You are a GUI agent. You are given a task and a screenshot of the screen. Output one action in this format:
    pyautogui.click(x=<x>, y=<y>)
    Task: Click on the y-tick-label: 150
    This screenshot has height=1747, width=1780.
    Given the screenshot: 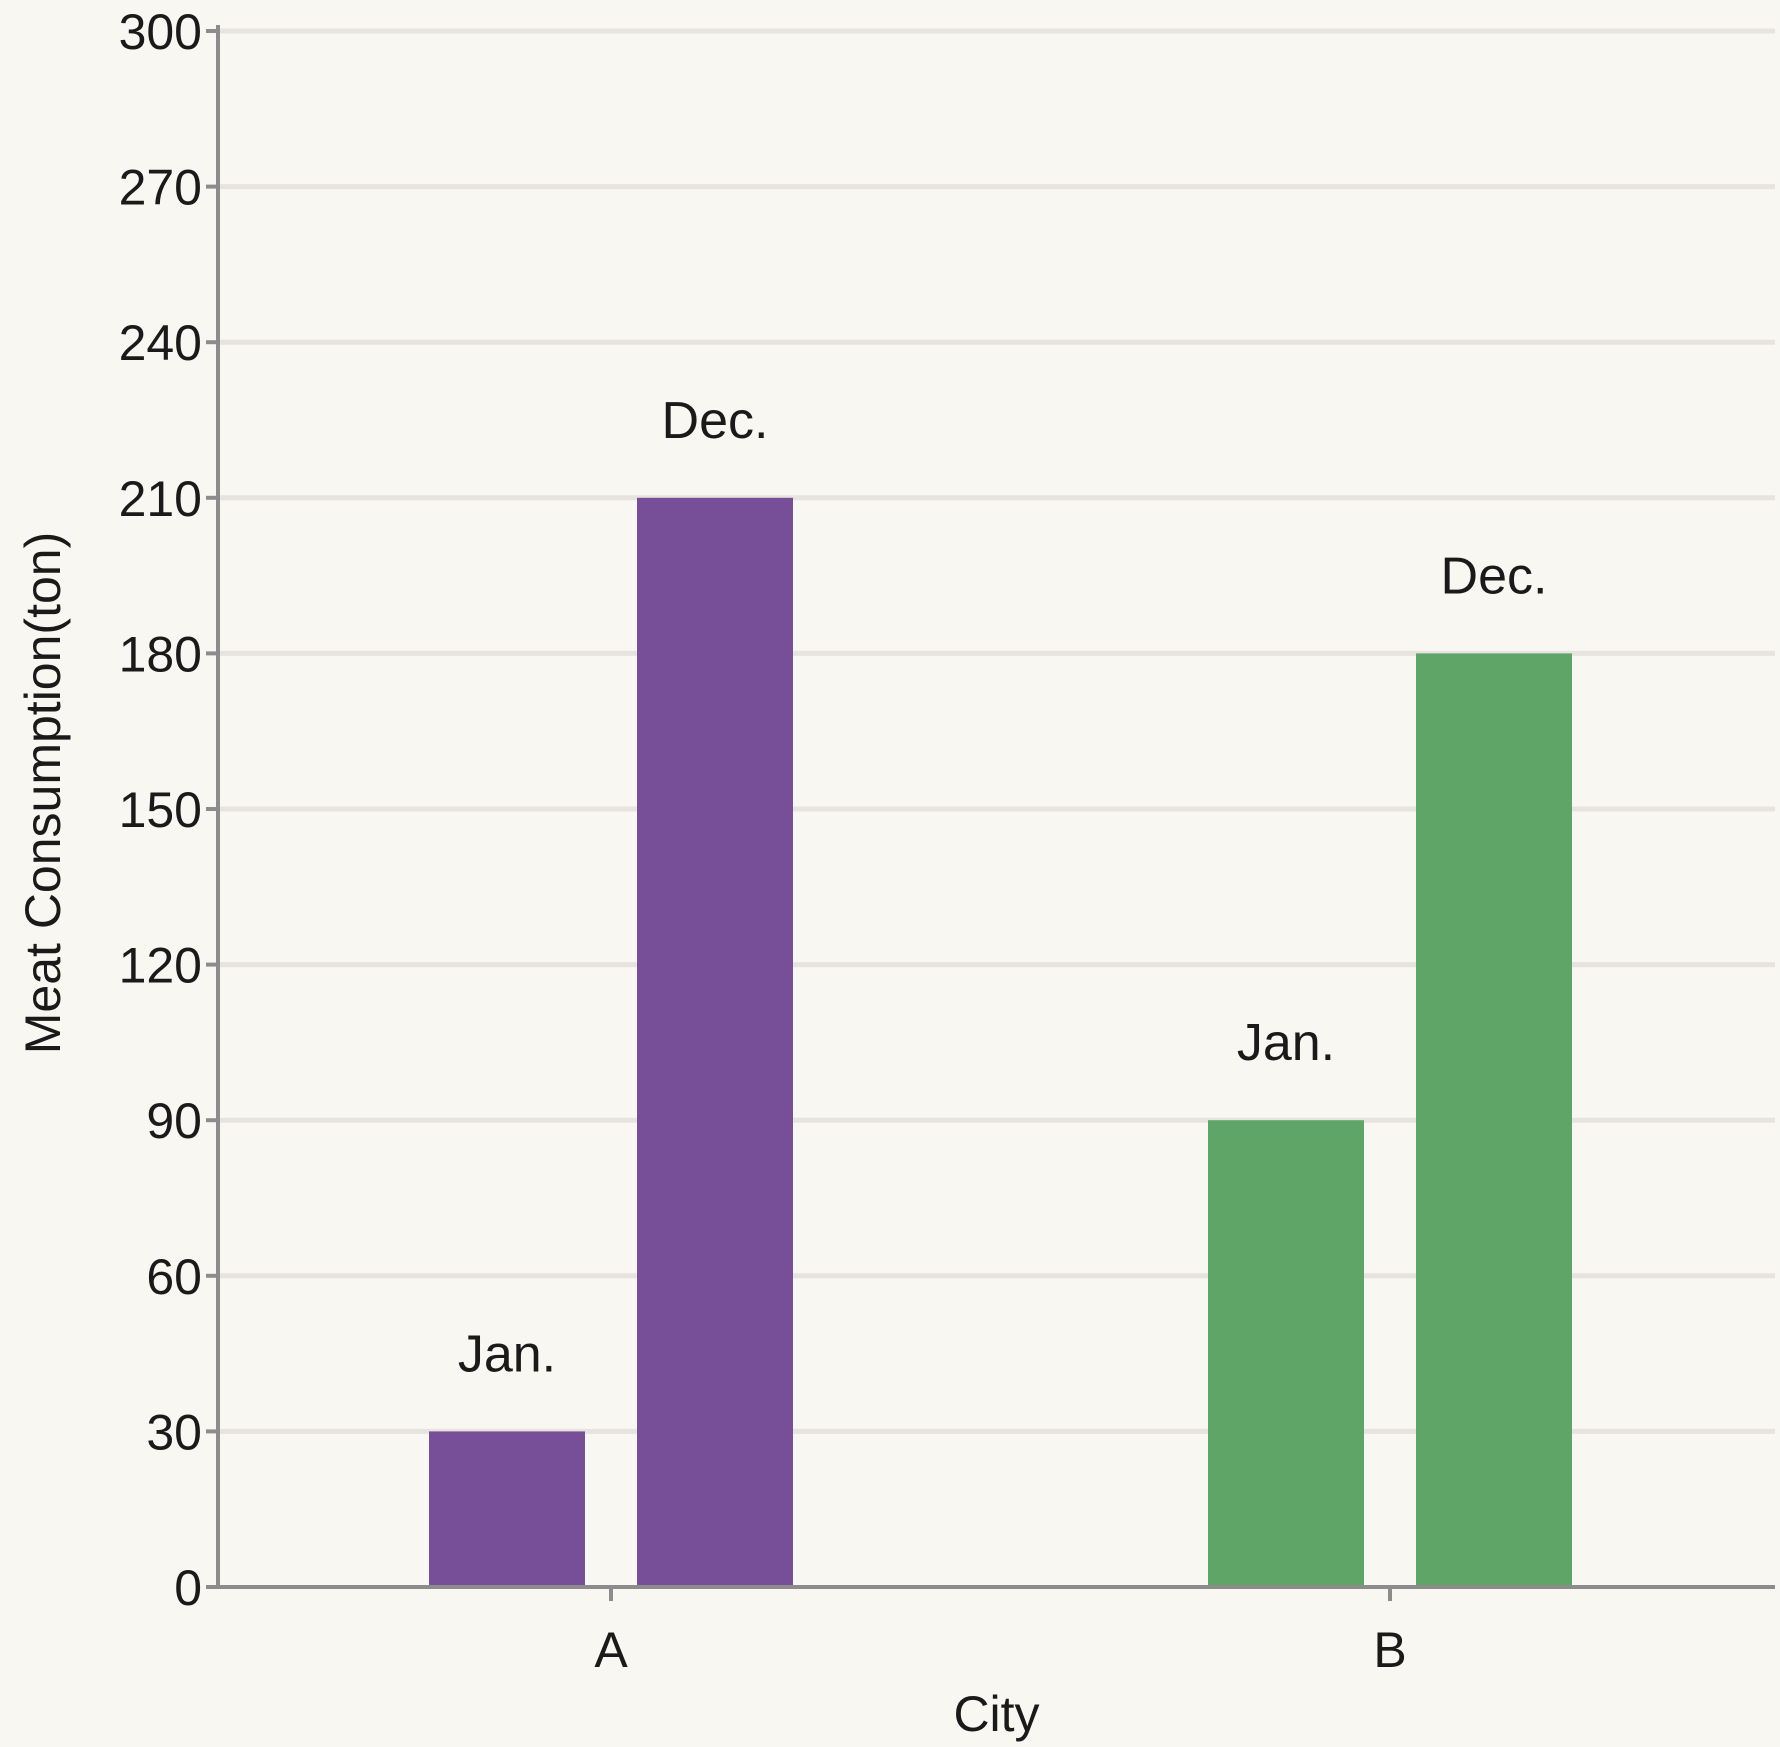 What is the action you would take?
    pyautogui.click(x=160, y=810)
    